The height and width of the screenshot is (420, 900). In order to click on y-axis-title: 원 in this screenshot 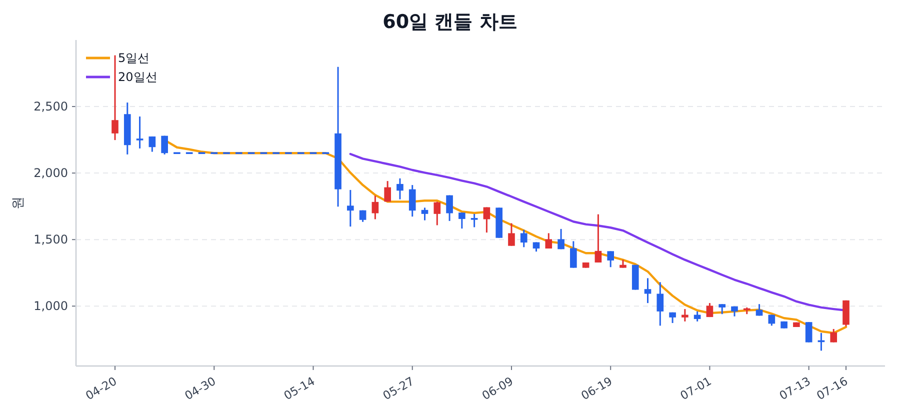, I will do `click(18, 203)`.